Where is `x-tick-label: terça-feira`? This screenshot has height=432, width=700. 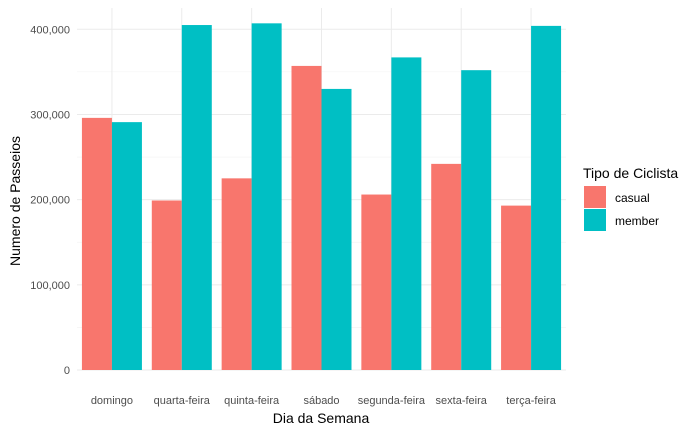 x-tick-label: terça-feira is located at coordinates (531, 401).